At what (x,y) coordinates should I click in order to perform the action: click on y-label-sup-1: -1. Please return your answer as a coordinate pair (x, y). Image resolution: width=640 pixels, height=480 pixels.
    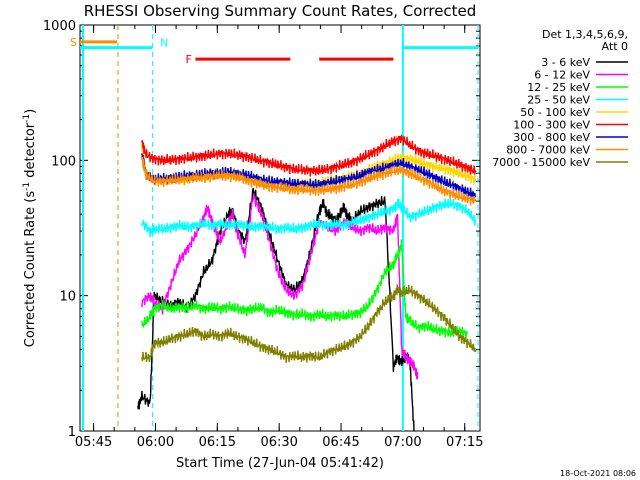
    Looking at the image, I should click on (27, 186).